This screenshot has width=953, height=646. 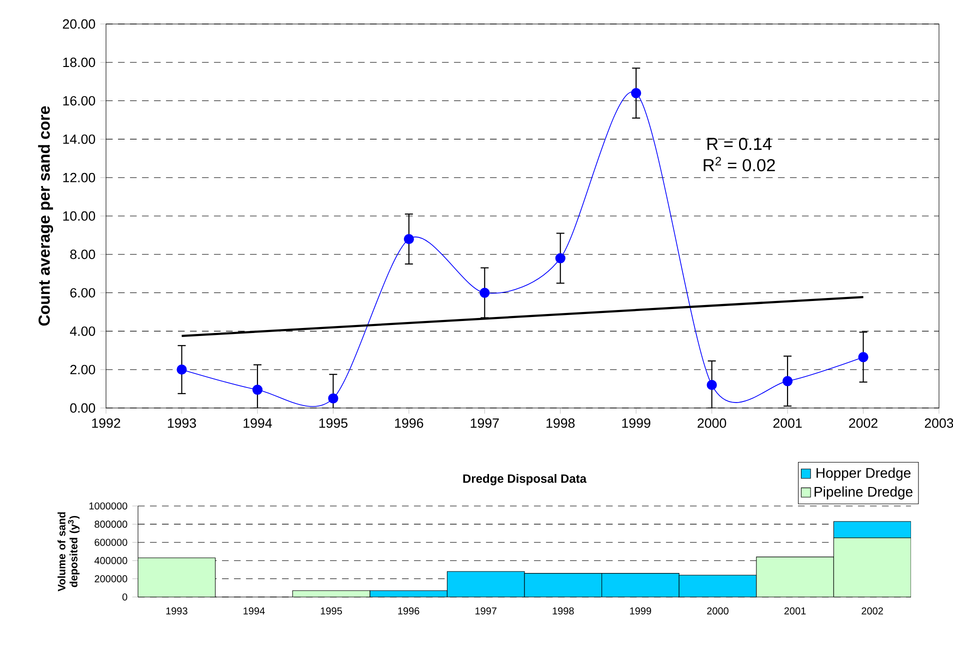 I want to click on y-tick-label: 14.00, so click(x=79, y=139).